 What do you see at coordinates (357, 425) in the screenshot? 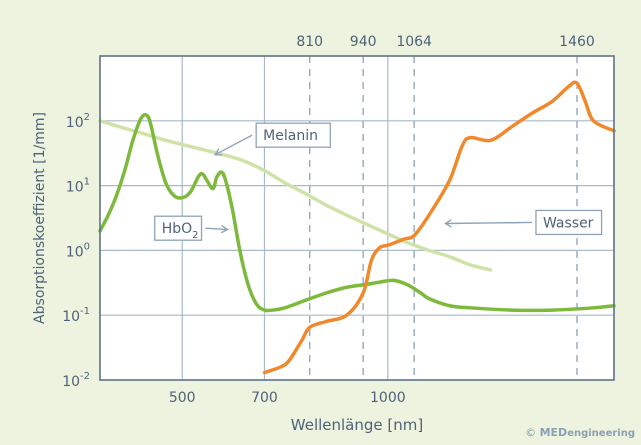
I see `x-axis-label: Wellenlänge [nm]` at bounding box center [357, 425].